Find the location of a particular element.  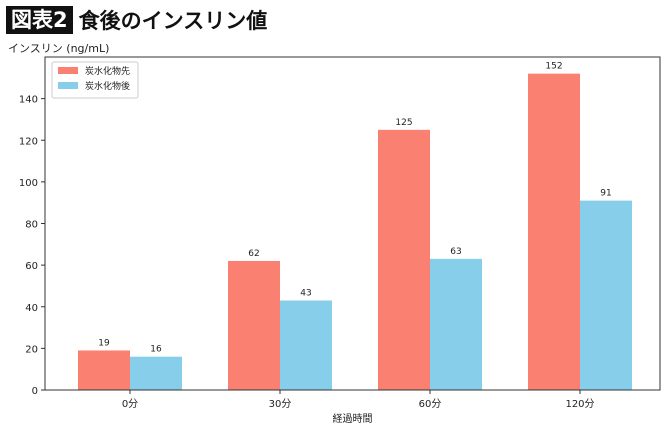

y-tick-label: 60 is located at coordinates (31, 266).